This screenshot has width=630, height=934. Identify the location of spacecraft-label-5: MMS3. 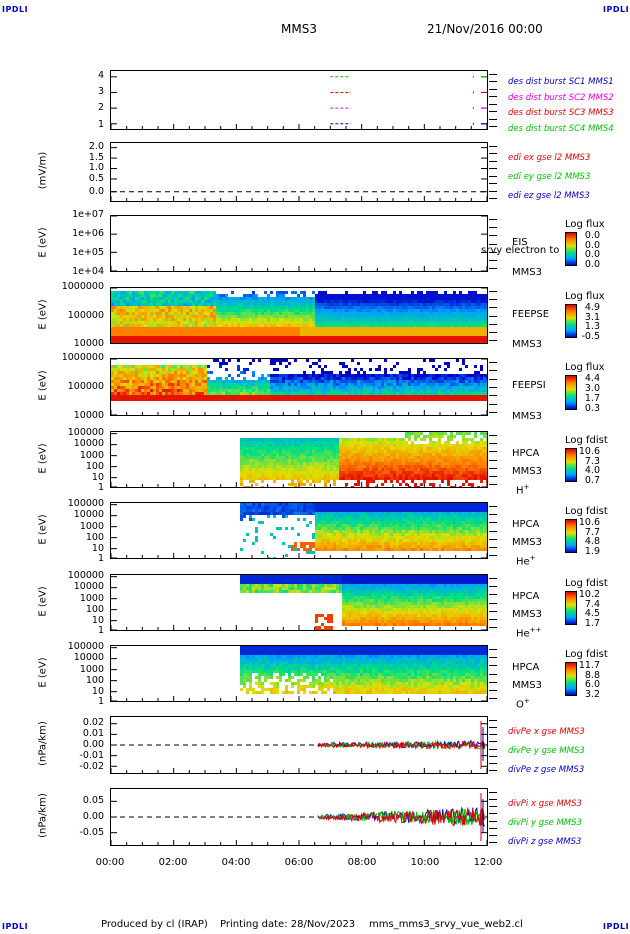
(527, 416).